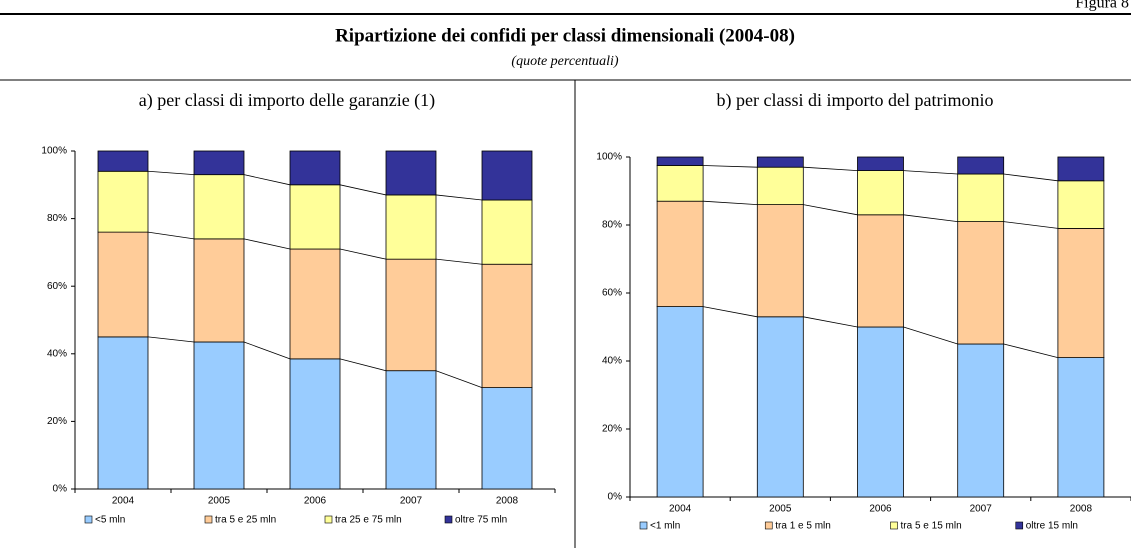  Describe the element at coordinates (481, 520) in the screenshot. I see `legend-label: oltre 75 mln` at that location.